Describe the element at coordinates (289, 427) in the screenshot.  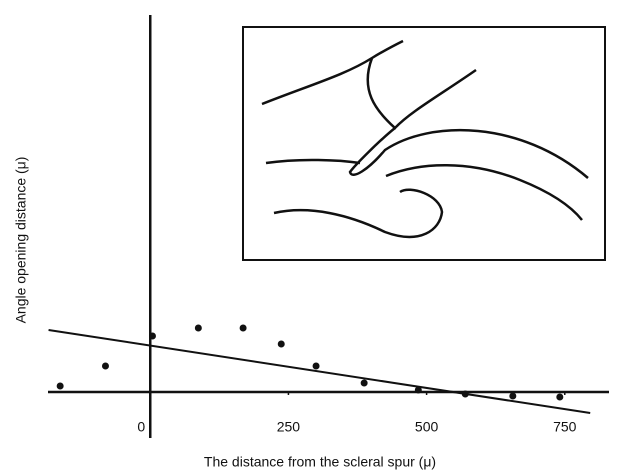
I see `x-tick-label: 250` at that location.